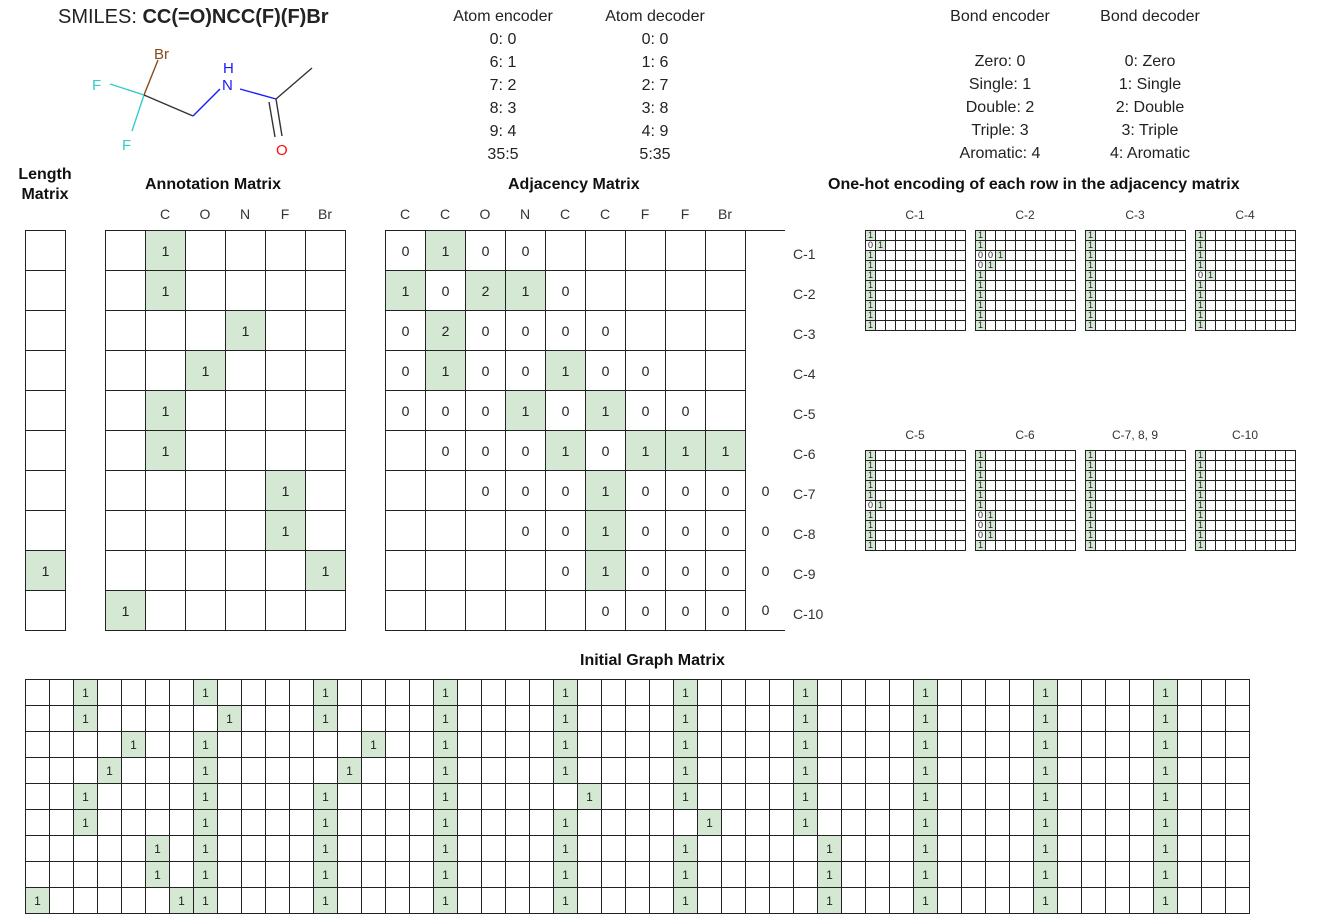  I want to click on atom-decoder-title: Atom decoder, so click(655, 16).